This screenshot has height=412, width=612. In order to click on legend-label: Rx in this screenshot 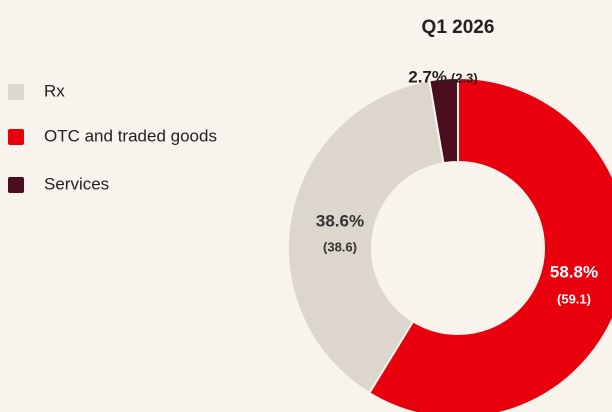, I will do `click(54, 90)`.